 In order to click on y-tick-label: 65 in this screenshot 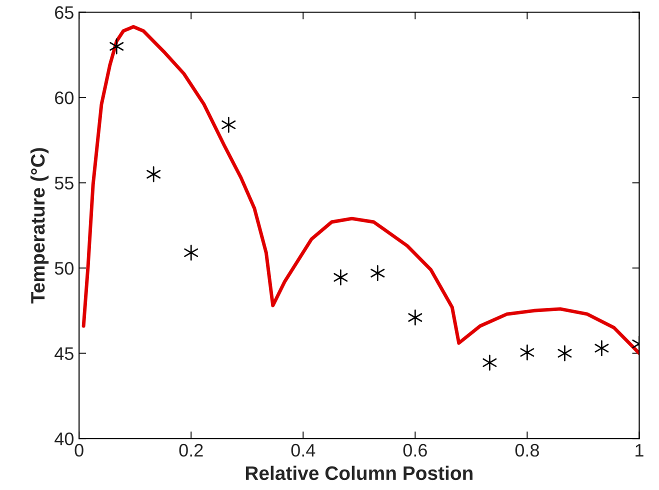, I will do `click(64, 12)`.